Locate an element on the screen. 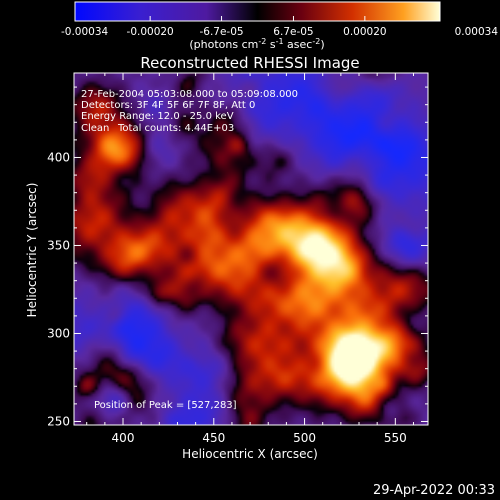 Image resolution: width=500 pixels, height=500 pixels. annotation-energy-range: Energy Range: 12.0 - 25.0 keV is located at coordinates (157, 116).